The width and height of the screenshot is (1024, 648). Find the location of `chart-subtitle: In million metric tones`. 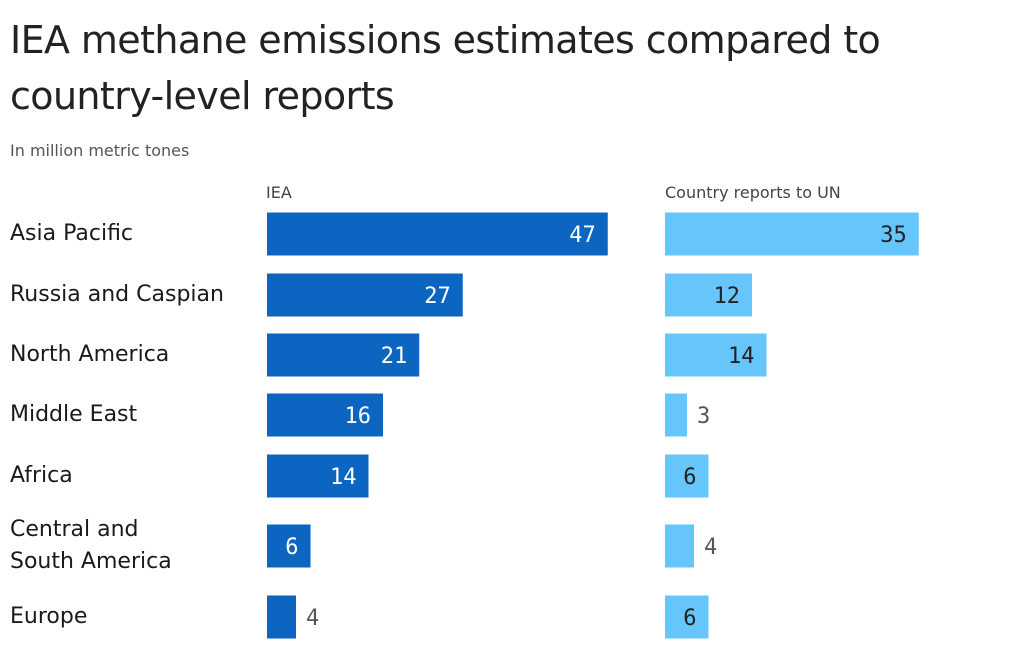

chart-subtitle: In million metric tones is located at coordinates (100, 150).